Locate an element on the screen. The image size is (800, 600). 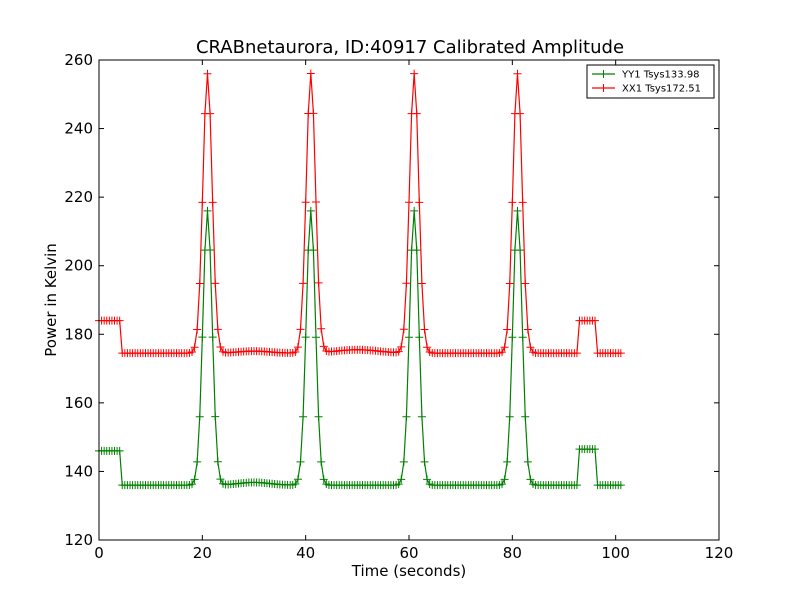
x-tick-label: 80 is located at coordinates (512, 553).